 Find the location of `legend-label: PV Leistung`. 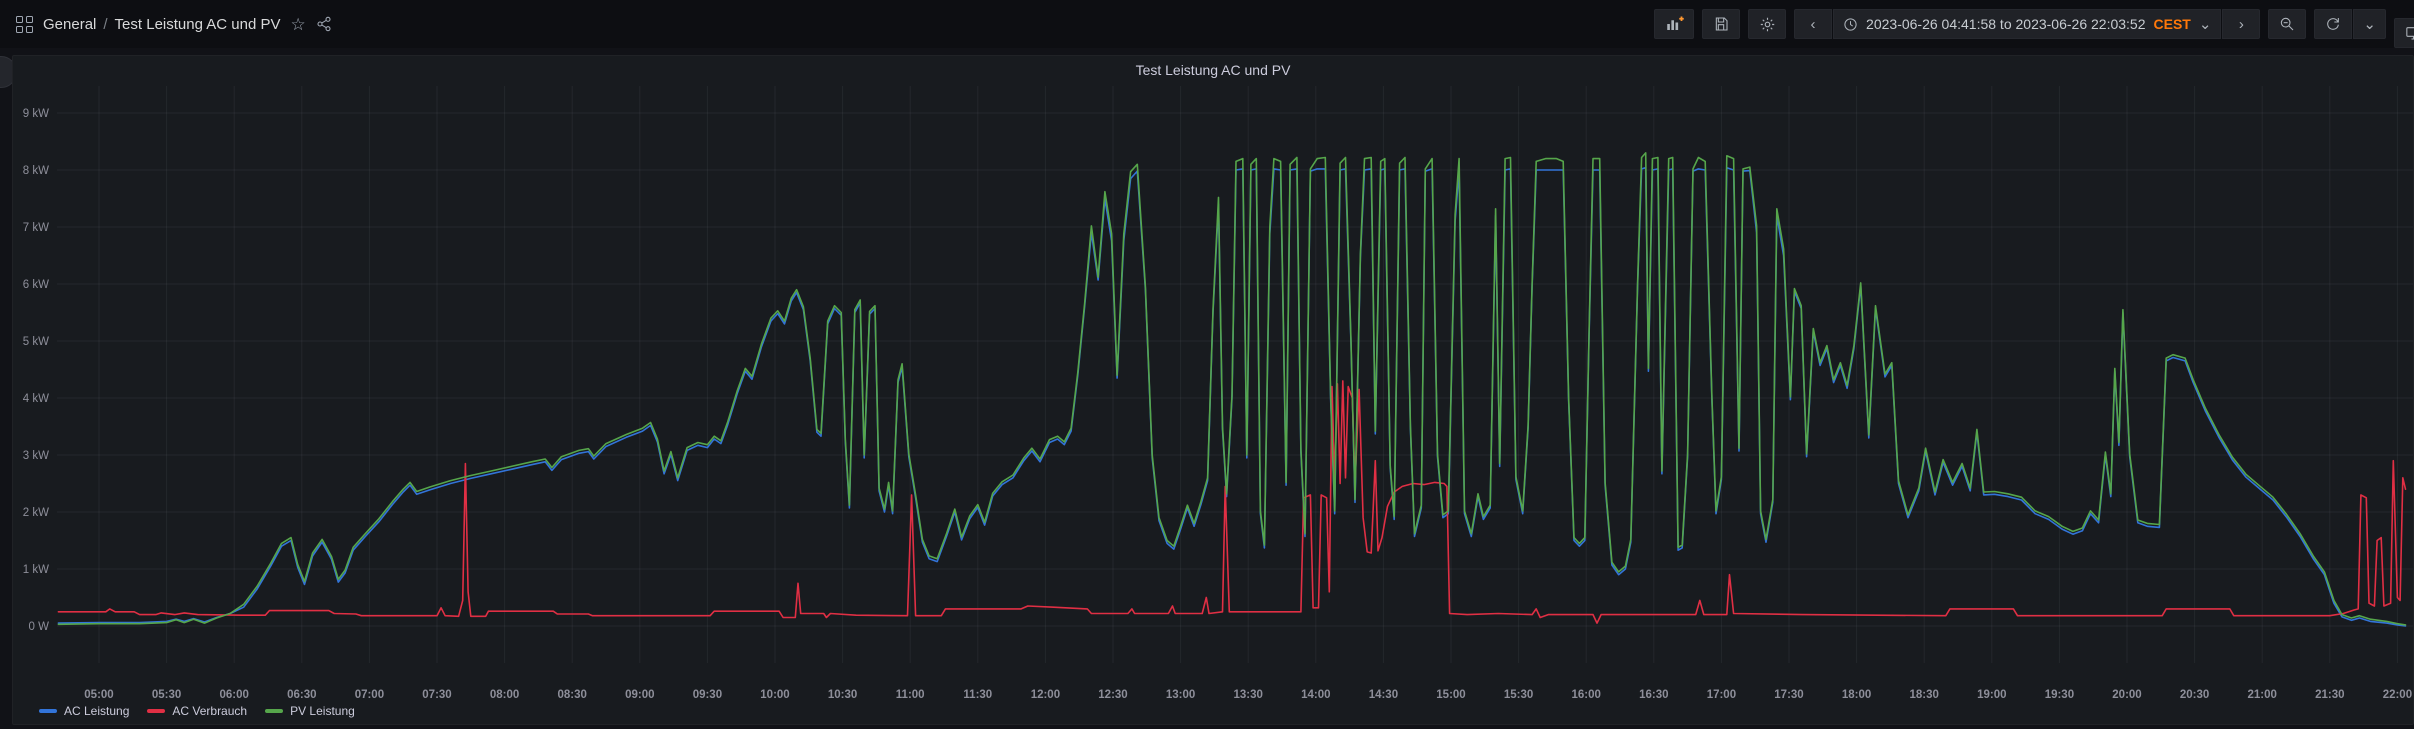

legend-label: PV Leistung is located at coordinates (322, 711).